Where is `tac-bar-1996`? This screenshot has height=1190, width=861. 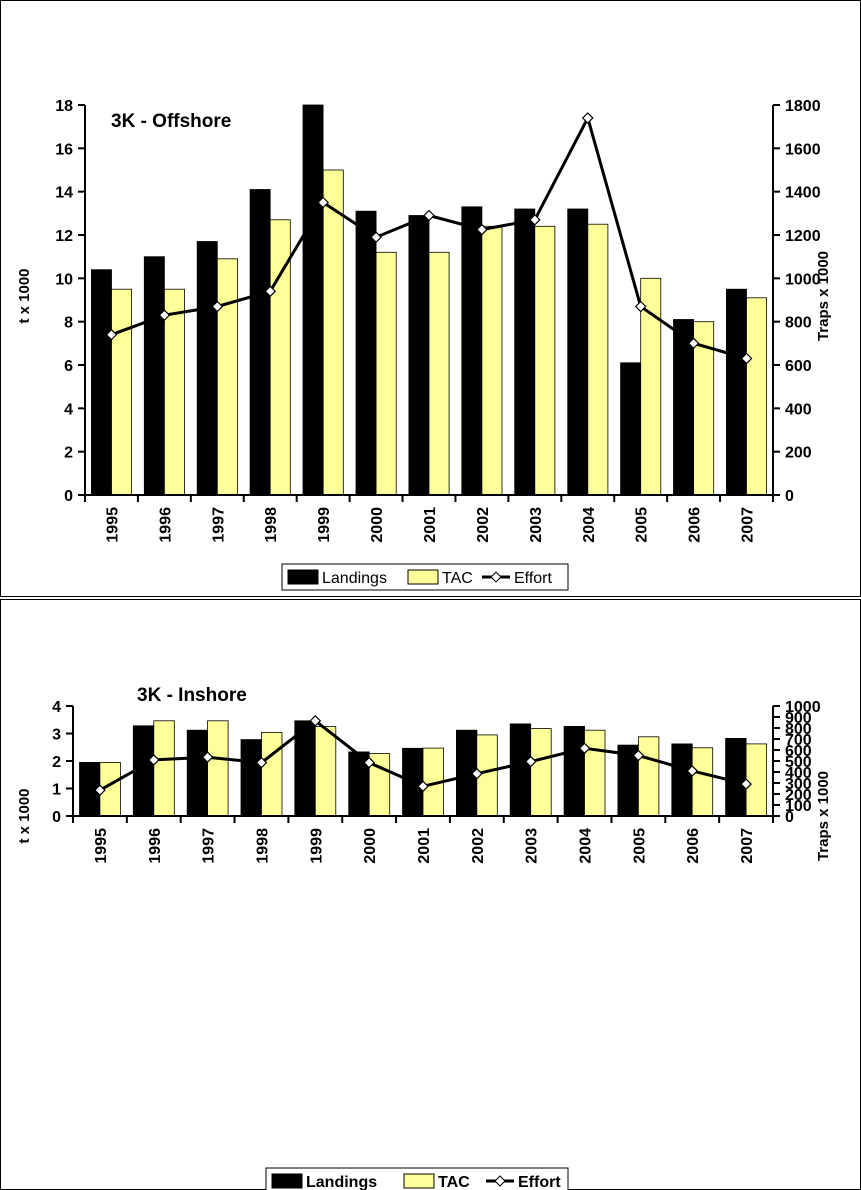 tac-bar-1996 is located at coordinates (164, 768).